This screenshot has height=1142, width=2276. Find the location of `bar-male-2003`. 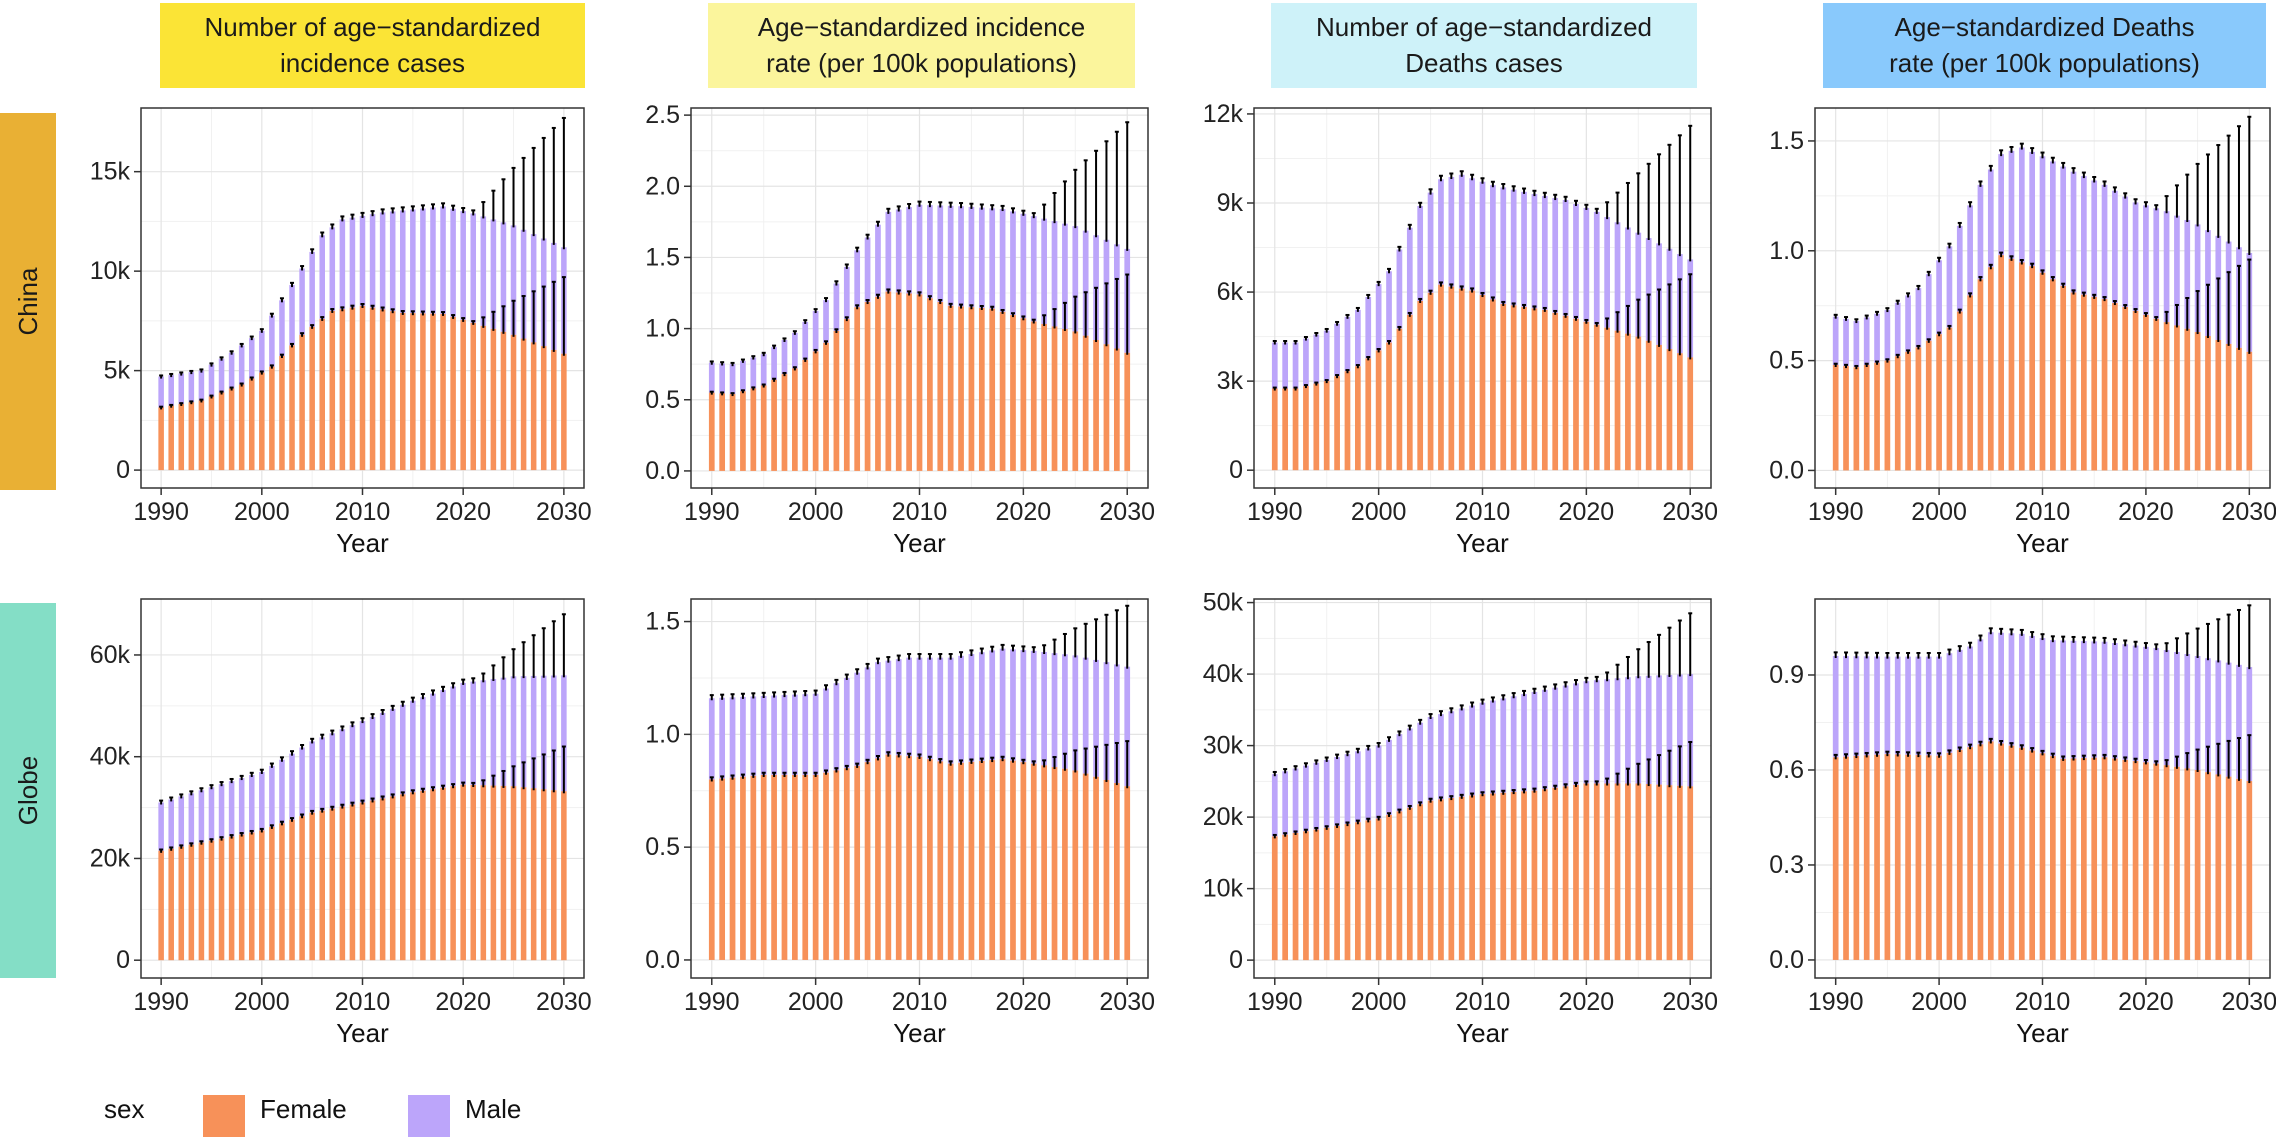

bar-male-2003 is located at coordinates (1409, 271).